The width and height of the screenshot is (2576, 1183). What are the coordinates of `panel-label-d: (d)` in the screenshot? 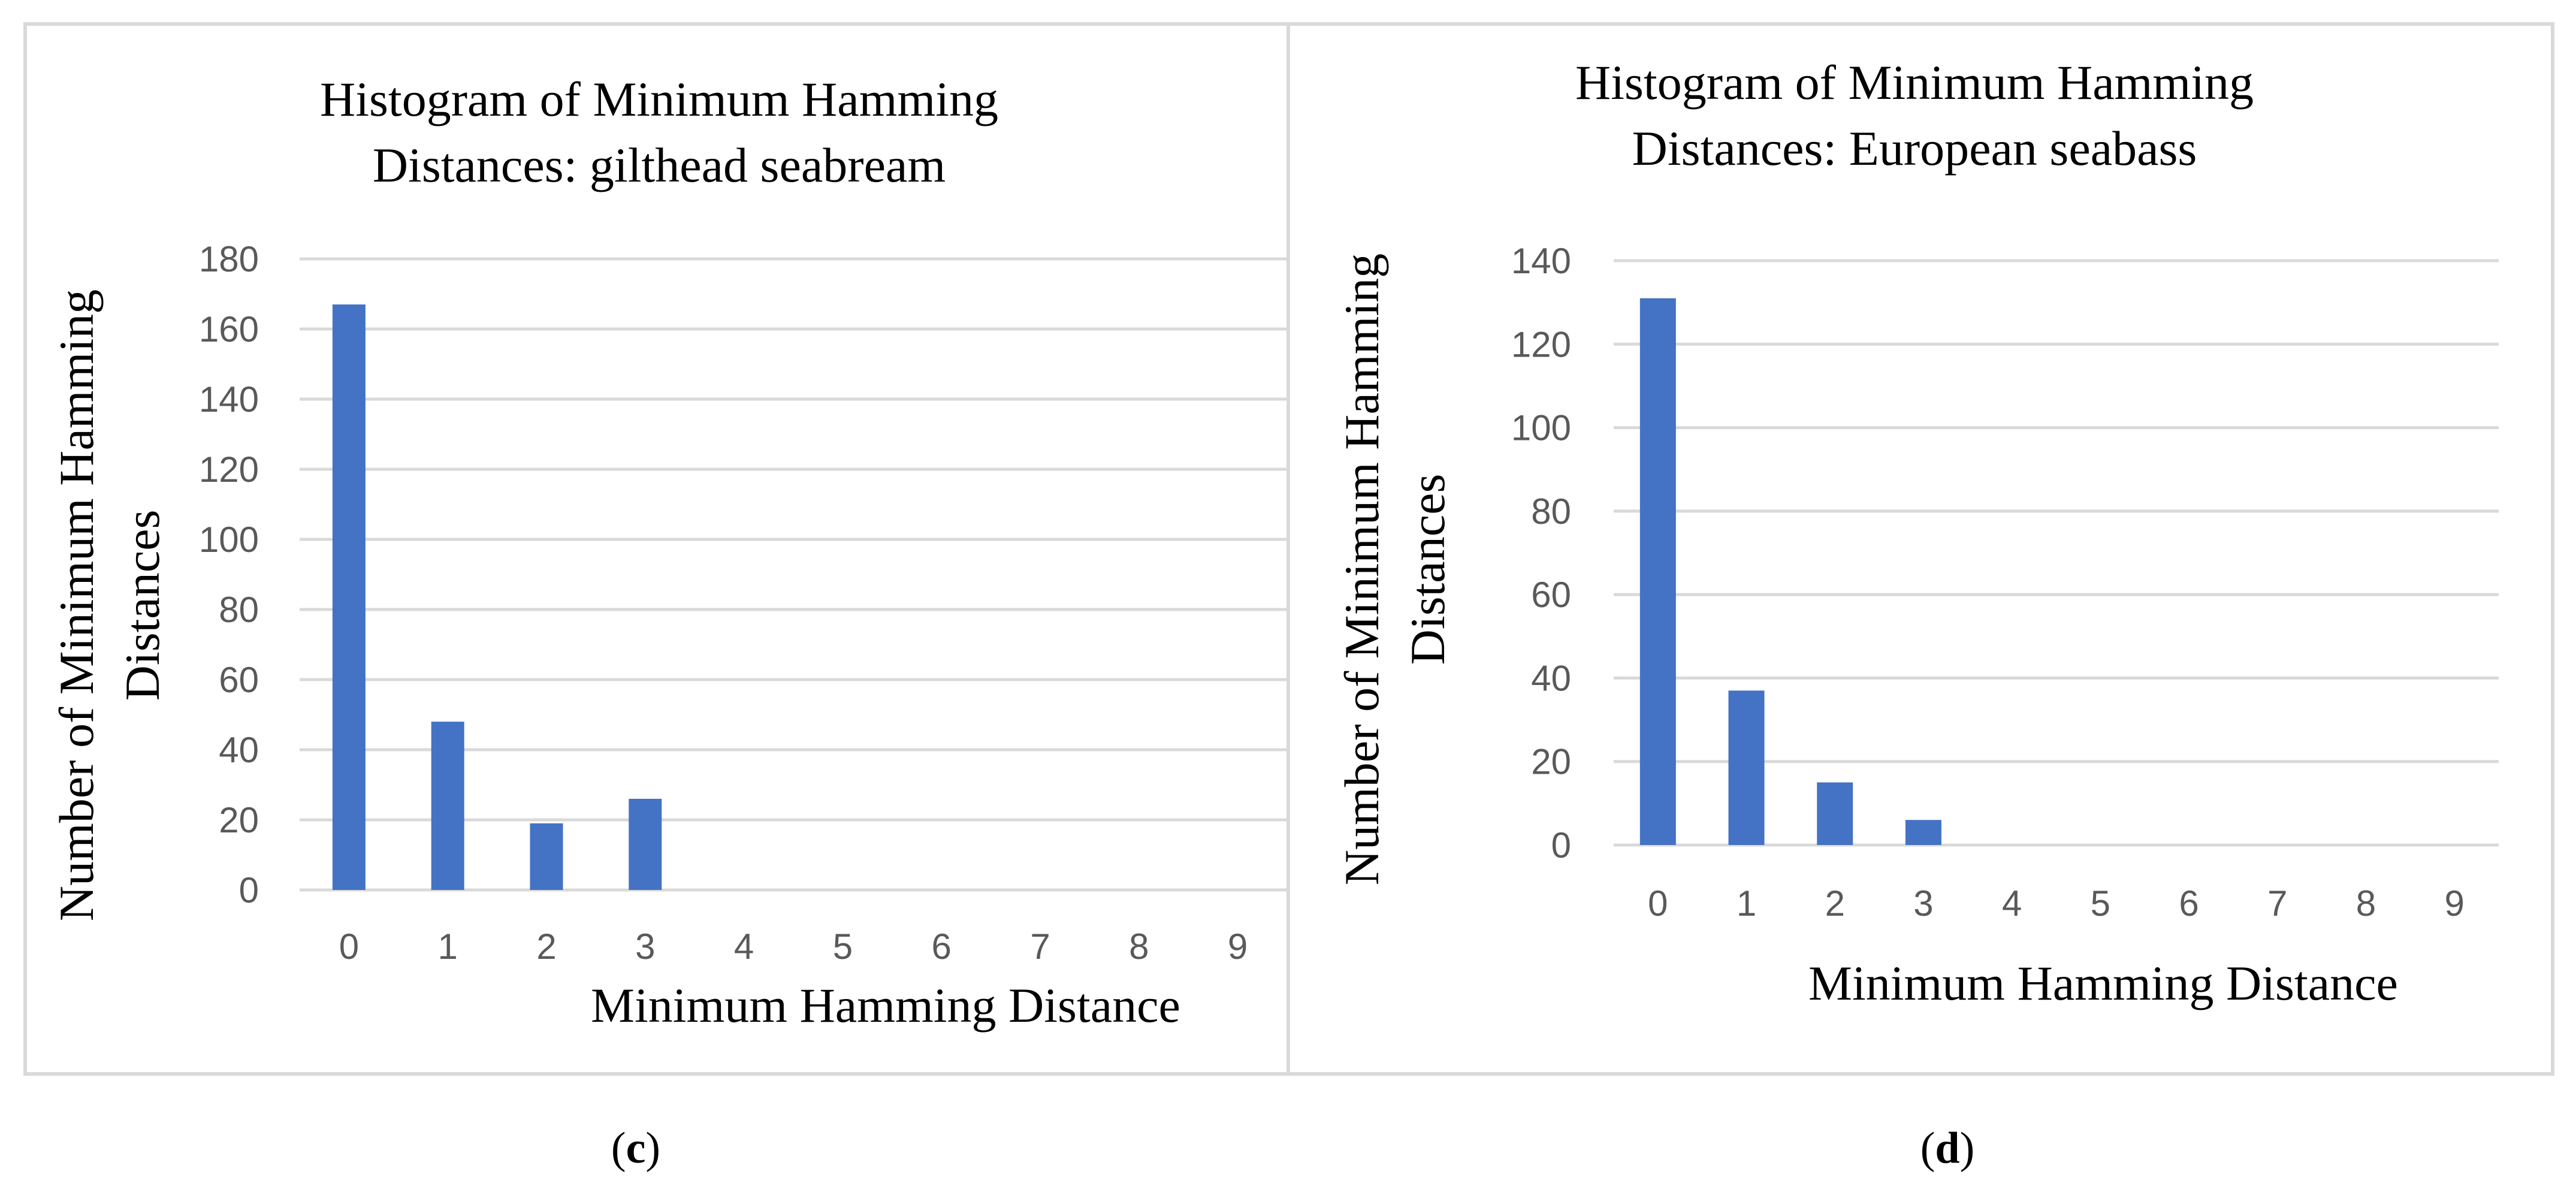 It's located at (1947, 1149).